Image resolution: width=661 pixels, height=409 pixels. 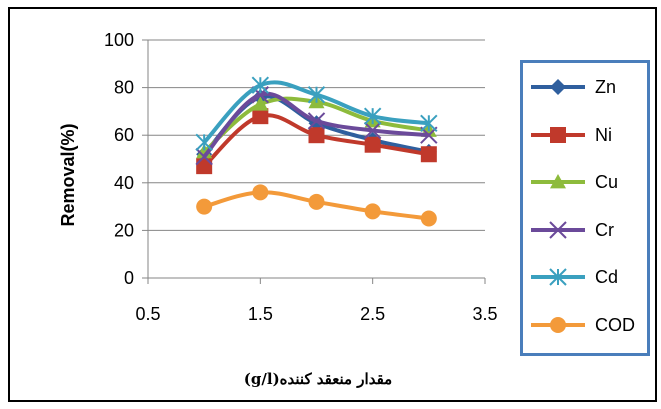 I want to click on legend-item-ni: Ni, so click(x=585, y=135).